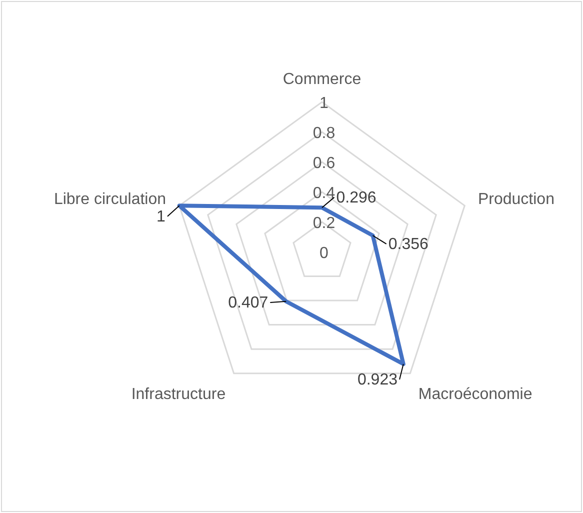  Describe the element at coordinates (324, 133) in the screenshot. I see `y-tick-label: 0.8` at that location.